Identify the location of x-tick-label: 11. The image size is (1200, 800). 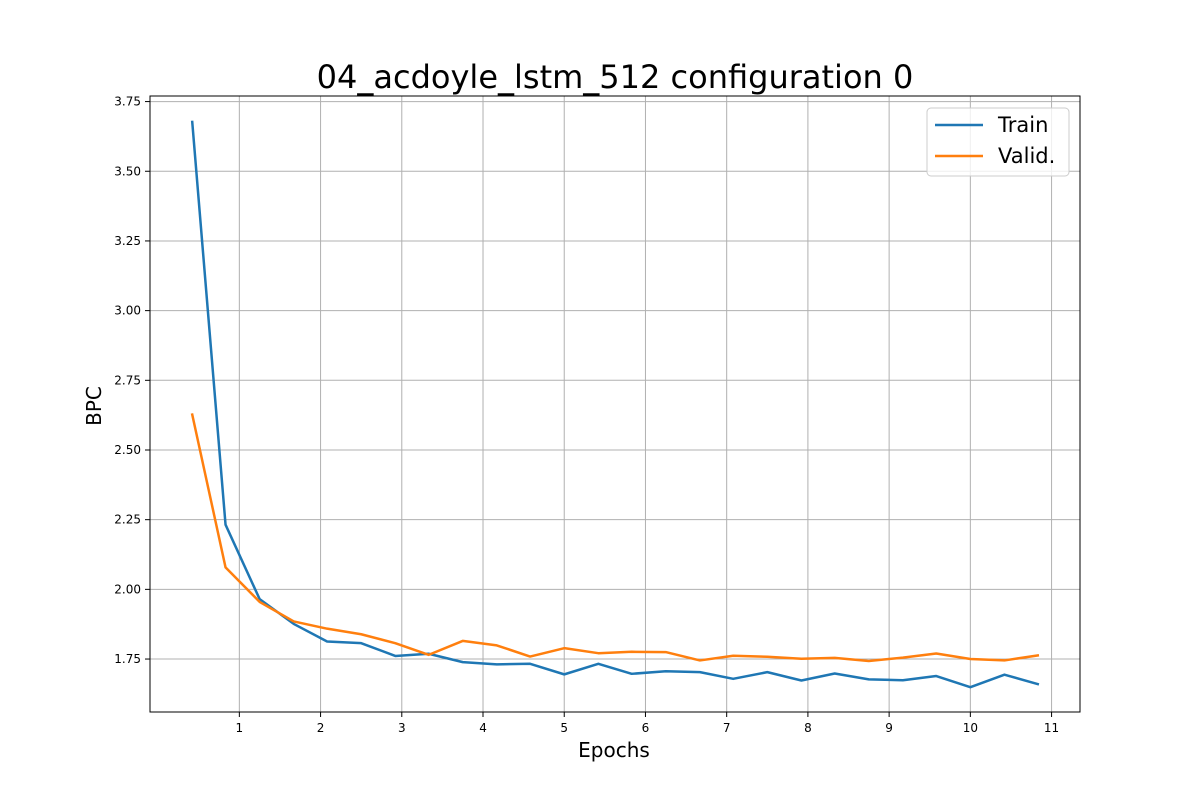
(1051, 728).